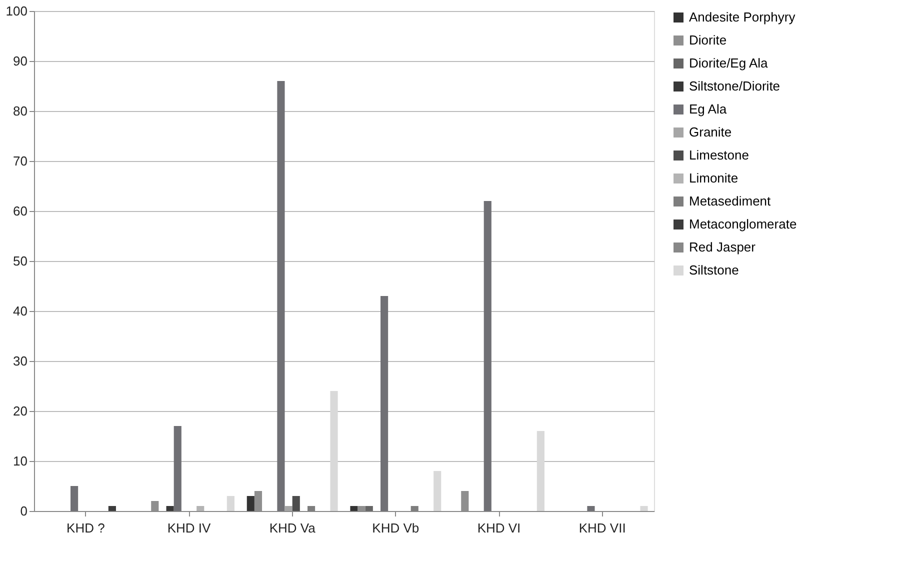 This screenshot has width=906, height=576. Describe the element at coordinates (719, 155) in the screenshot. I see `legend-label: Limestone` at that location.